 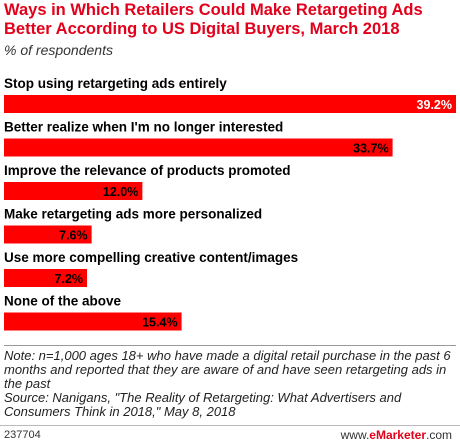 What do you see at coordinates (22, 435) in the screenshot?
I see `chart-id: 237704` at bounding box center [22, 435].